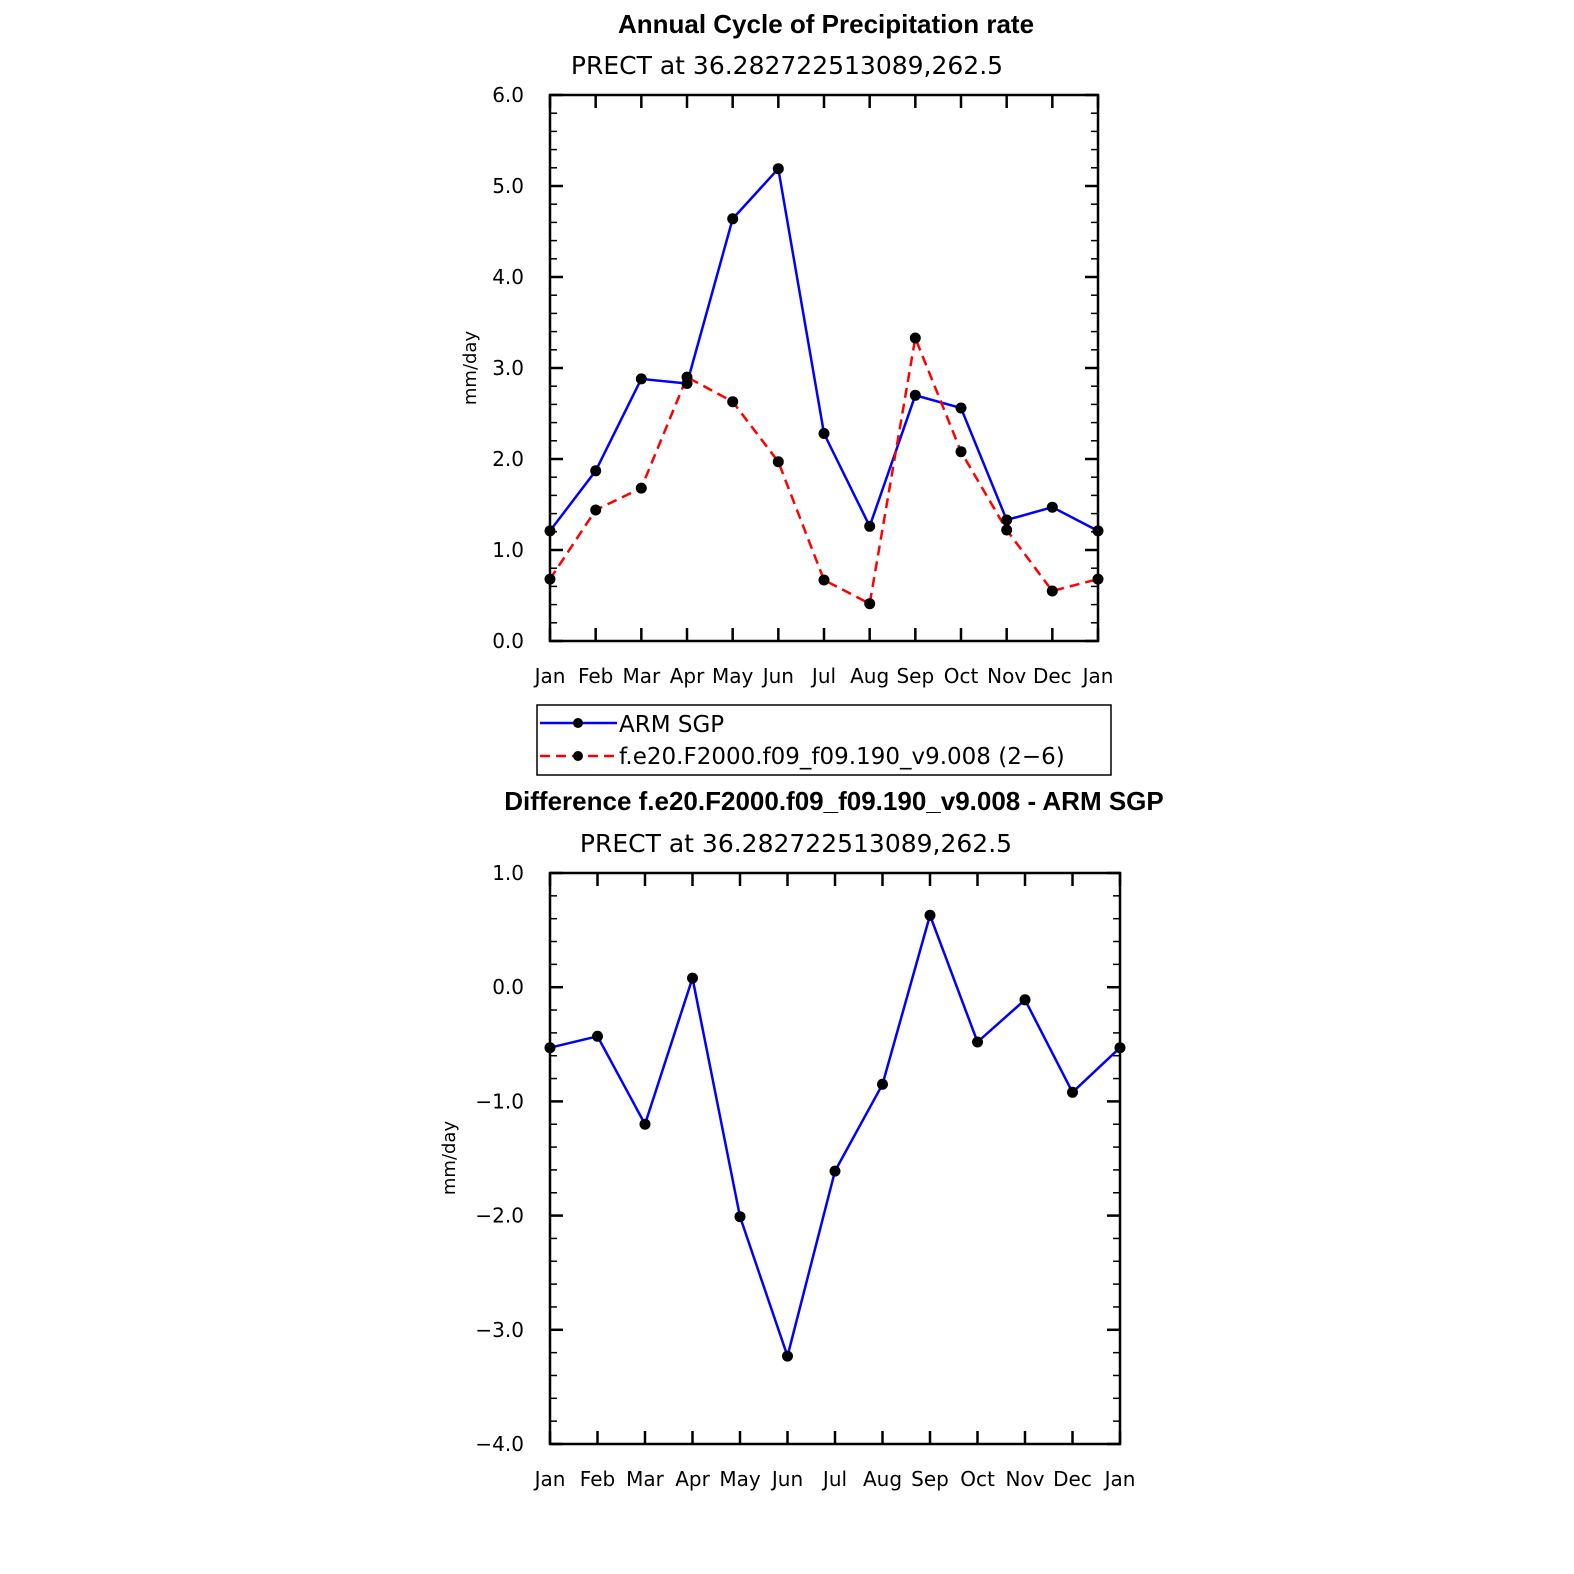 This screenshot has width=1574, height=1574. What do you see at coordinates (508, 95) in the screenshot?
I see `y-tick-label: 6.0` at bounding box center [508, 95].